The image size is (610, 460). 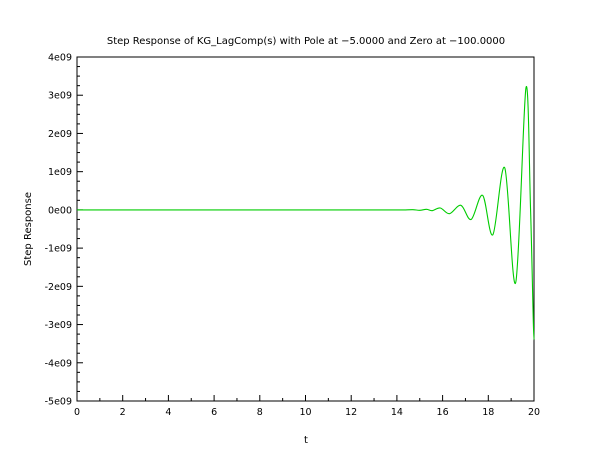 What do you see at coordinates (260, 412) in the screenshot?
I see `x-tick-label: 8` at bounding box center [260, 412].